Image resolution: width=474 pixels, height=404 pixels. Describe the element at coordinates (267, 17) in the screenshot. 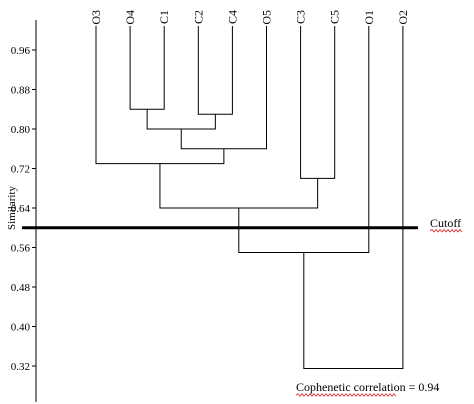

I see `leaf-label: O5` at that location.